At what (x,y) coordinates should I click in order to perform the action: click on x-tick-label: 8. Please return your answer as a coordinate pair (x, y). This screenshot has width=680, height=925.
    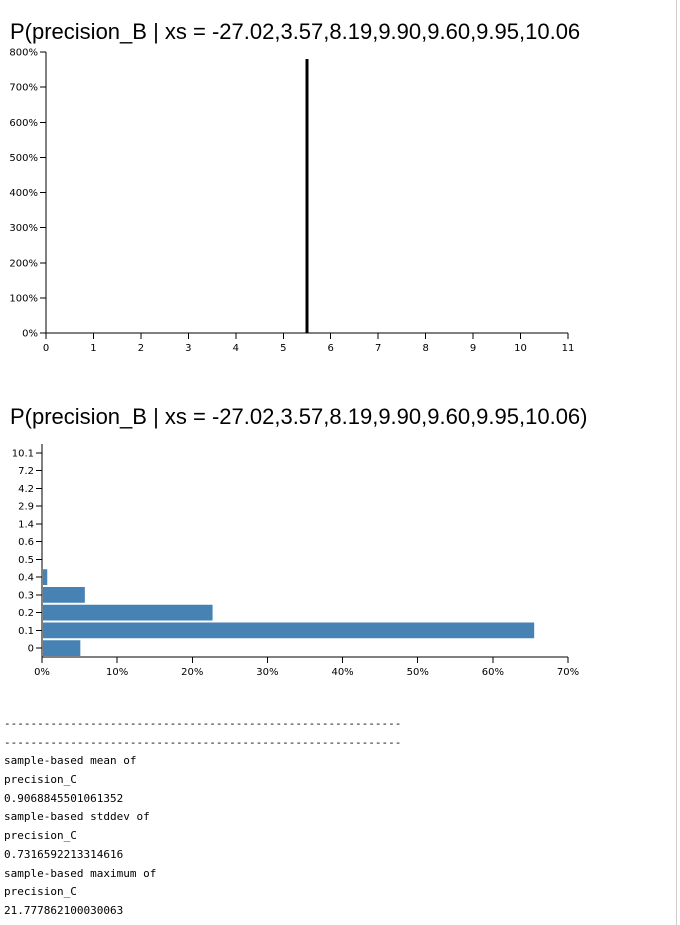
    Looking at the image, I should click on (425, 348).